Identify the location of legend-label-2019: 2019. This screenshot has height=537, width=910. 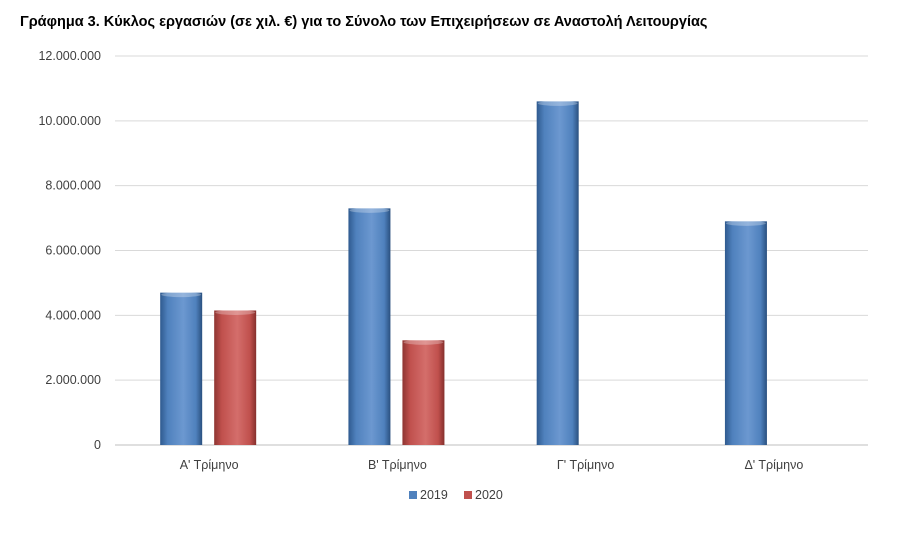
(434, 495).